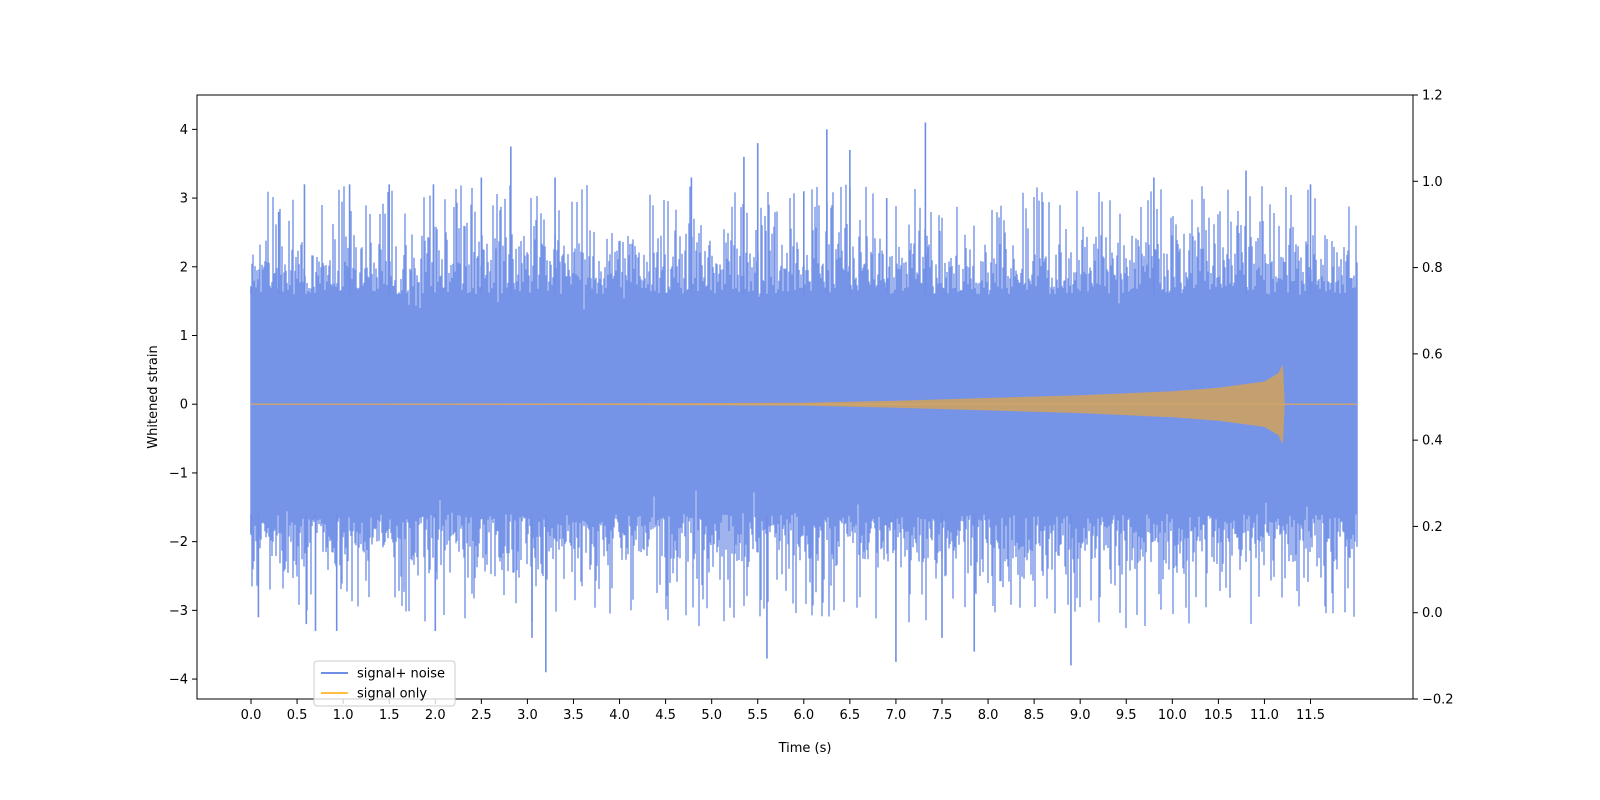 The image size is (1600, 800). Describe the element at coordinates (178, 542) in the screenshot. I see `y-tick-label: −2` at that location.